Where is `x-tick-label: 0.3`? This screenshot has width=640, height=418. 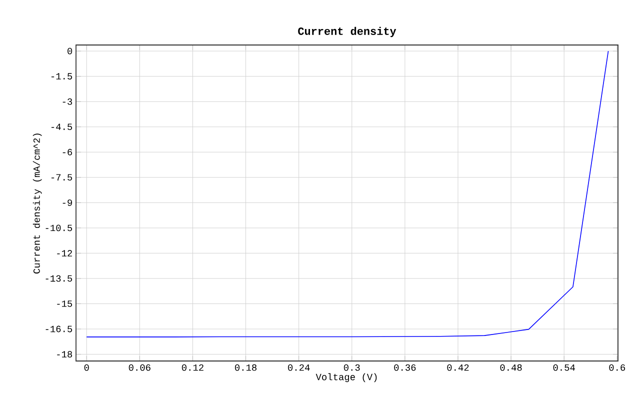
x-tick-label: 0.3 is located at coordinates (352, 367).